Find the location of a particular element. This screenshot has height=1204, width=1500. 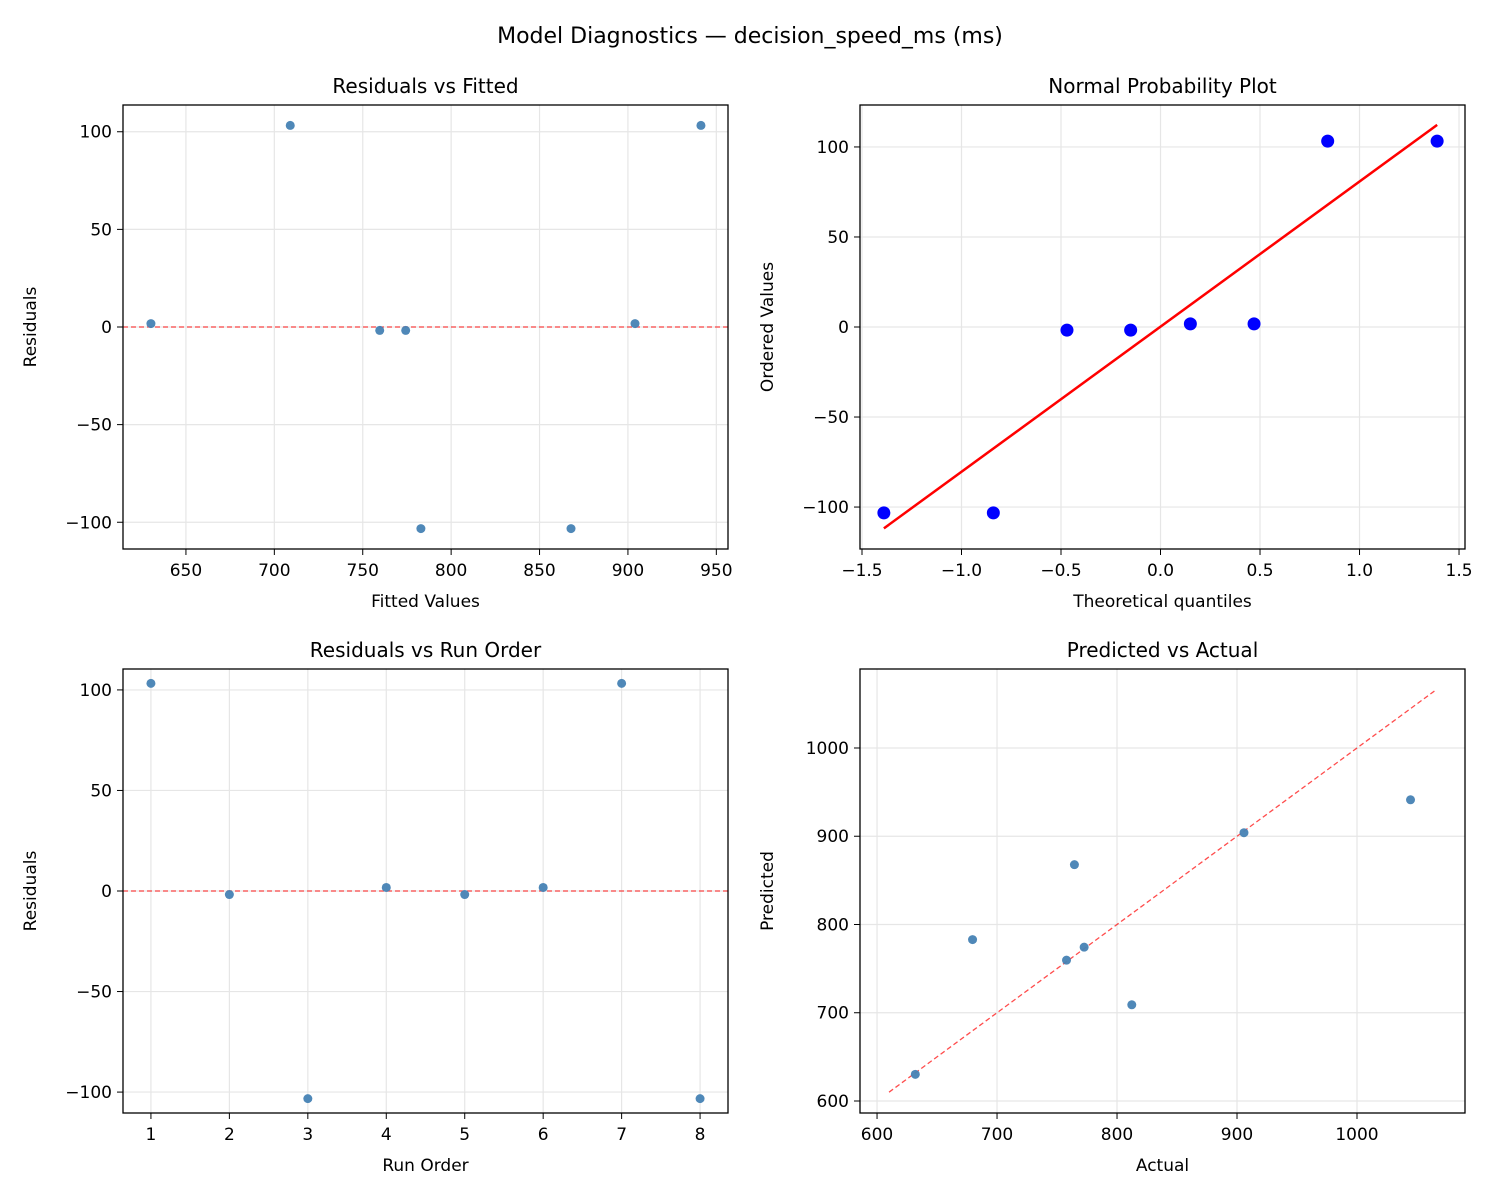

x-tick-label: 1 is located at coordinates (151, 1135).